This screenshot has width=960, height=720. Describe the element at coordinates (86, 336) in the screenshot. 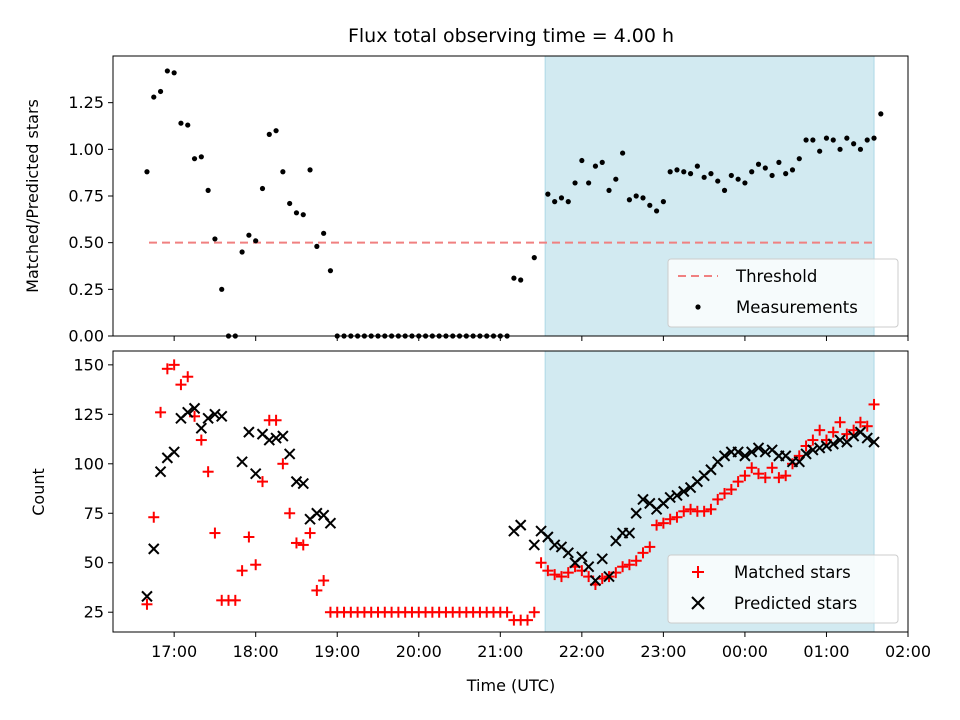

I see `y-tick-label: 0.00` at that location.